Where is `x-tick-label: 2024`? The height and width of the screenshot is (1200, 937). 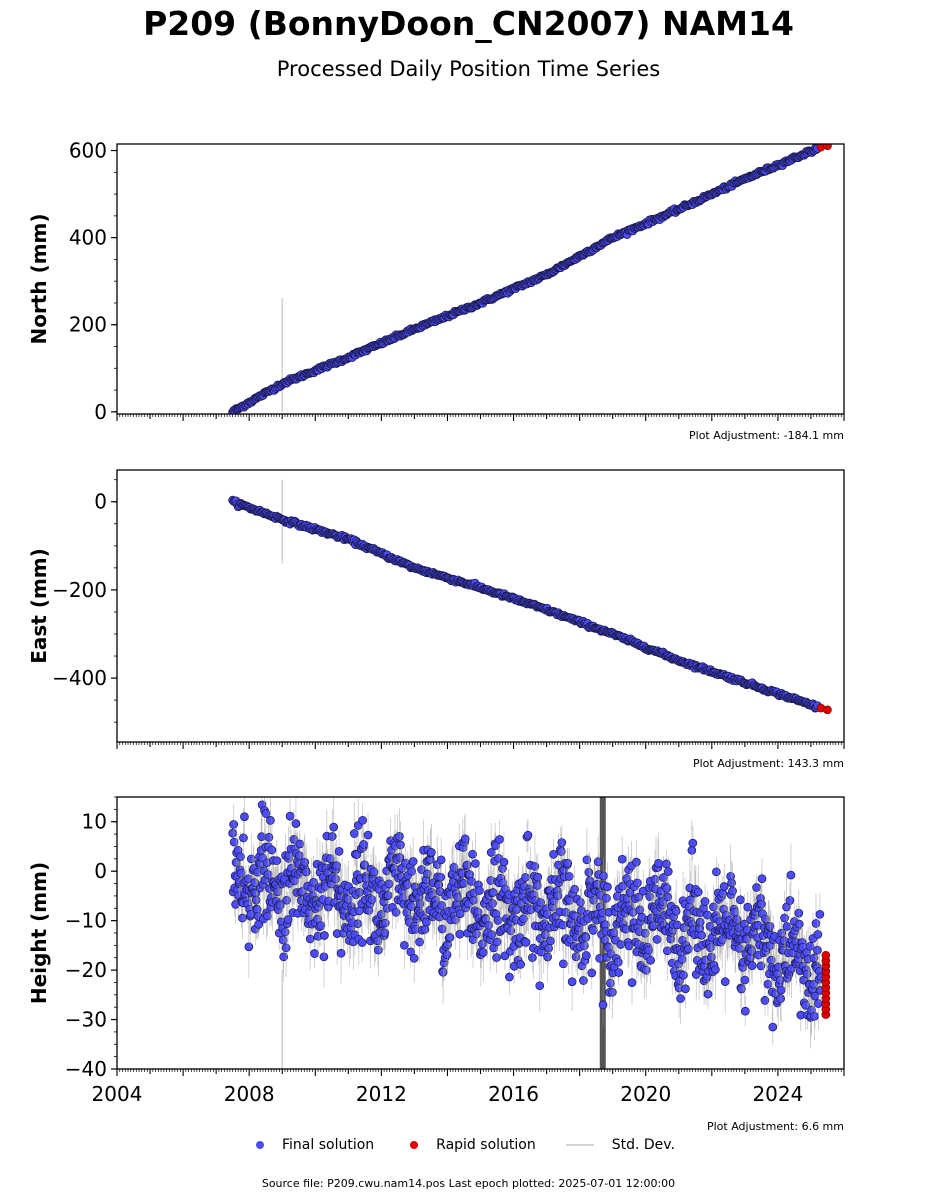 x-tick-label: 2024 is located at coordinates (777, 1094).